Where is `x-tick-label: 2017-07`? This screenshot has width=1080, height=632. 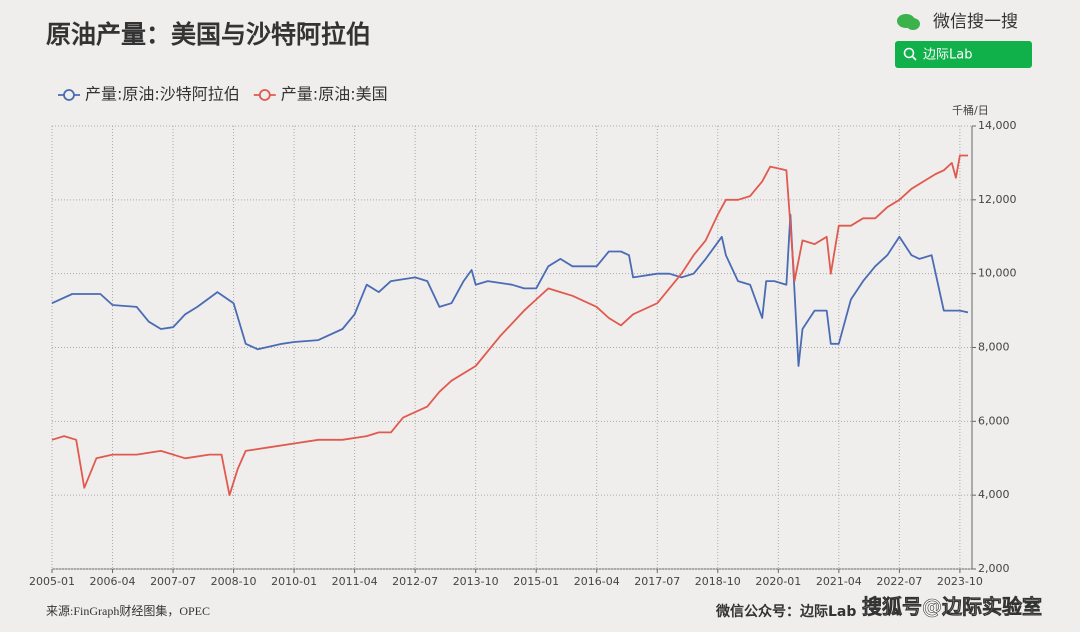
x-tick-label: 2017-07 is located at coordinates (657, 581).